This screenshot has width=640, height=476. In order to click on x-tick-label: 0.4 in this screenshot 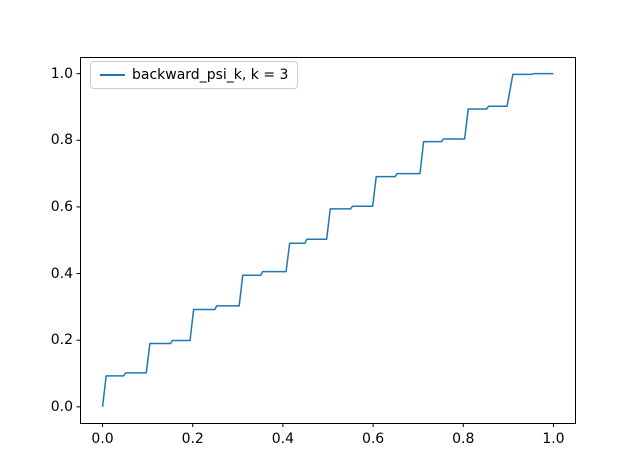, I will do `click(283, 439)`.